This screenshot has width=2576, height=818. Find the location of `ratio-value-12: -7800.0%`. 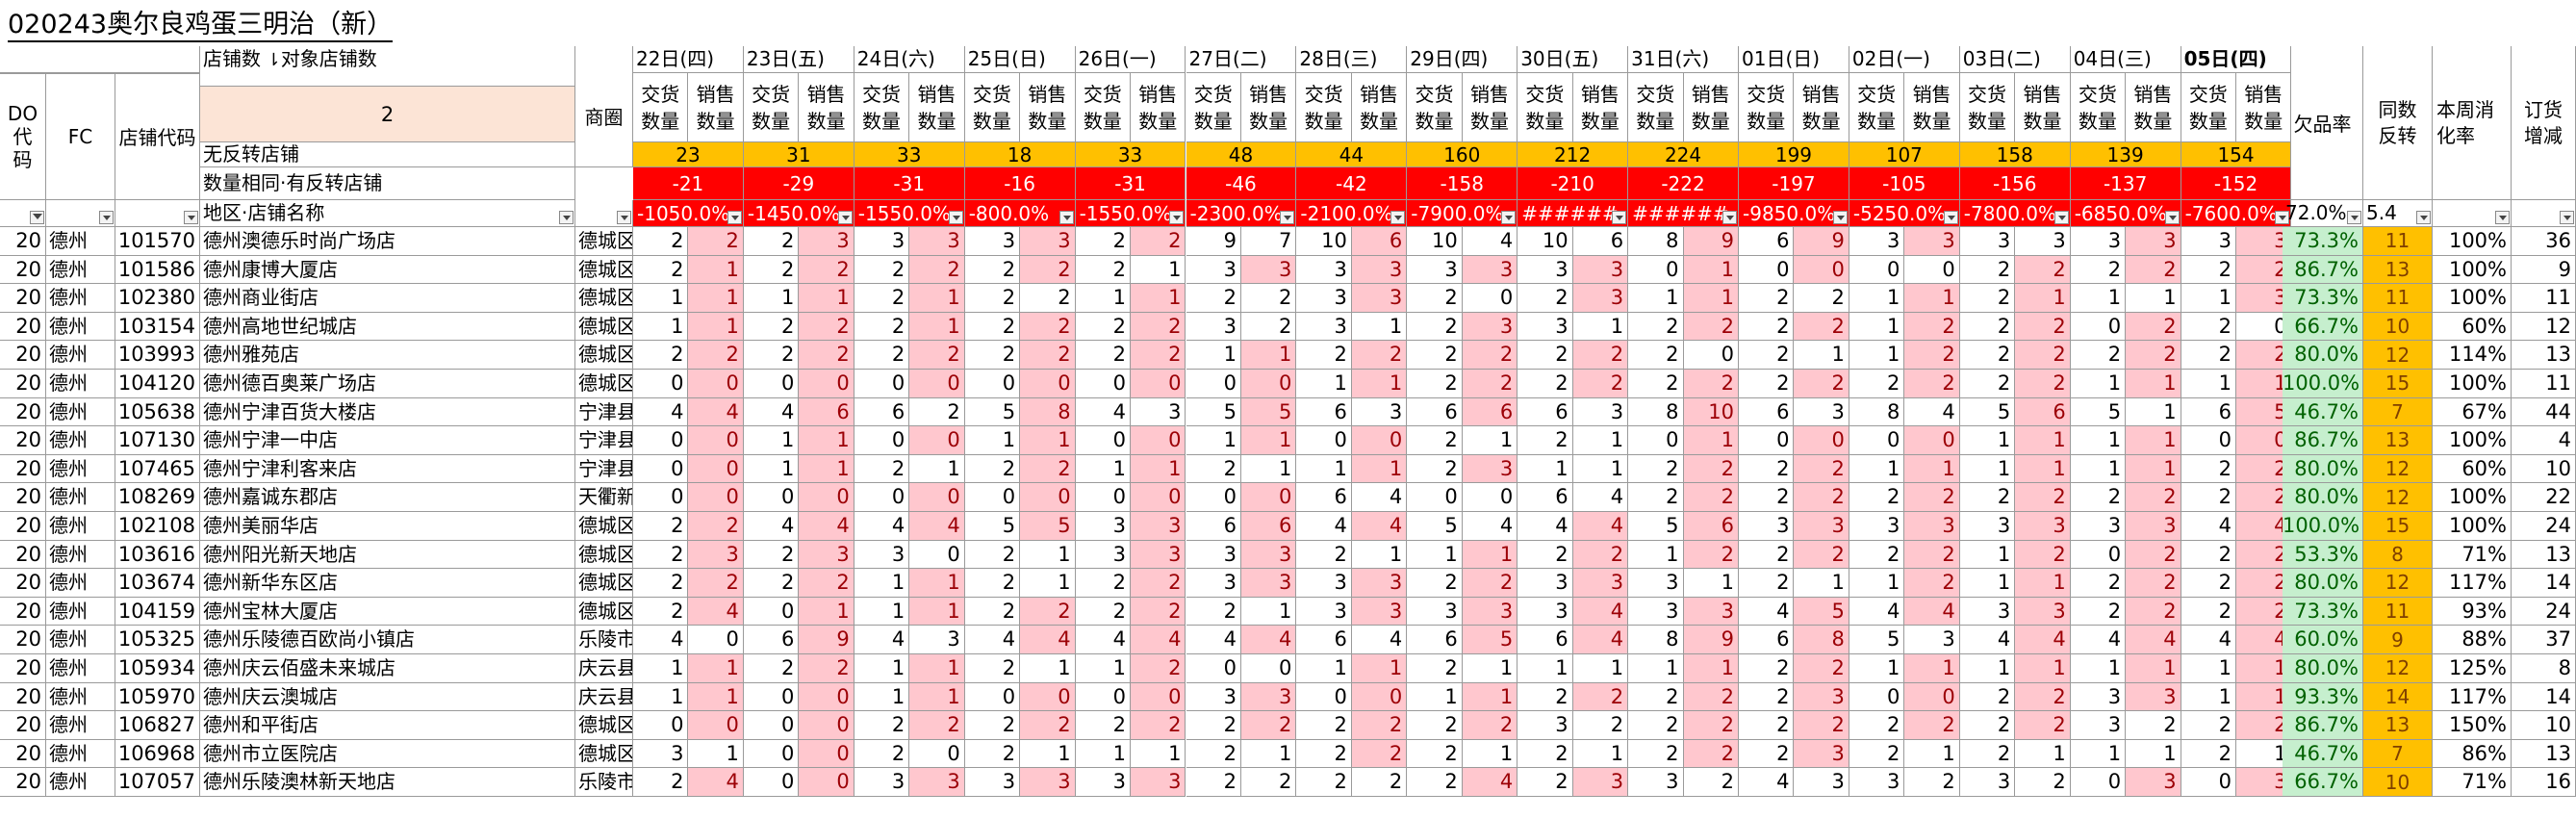

ratio-value-12: -7800.0% is located at coordinates (2015, 213).